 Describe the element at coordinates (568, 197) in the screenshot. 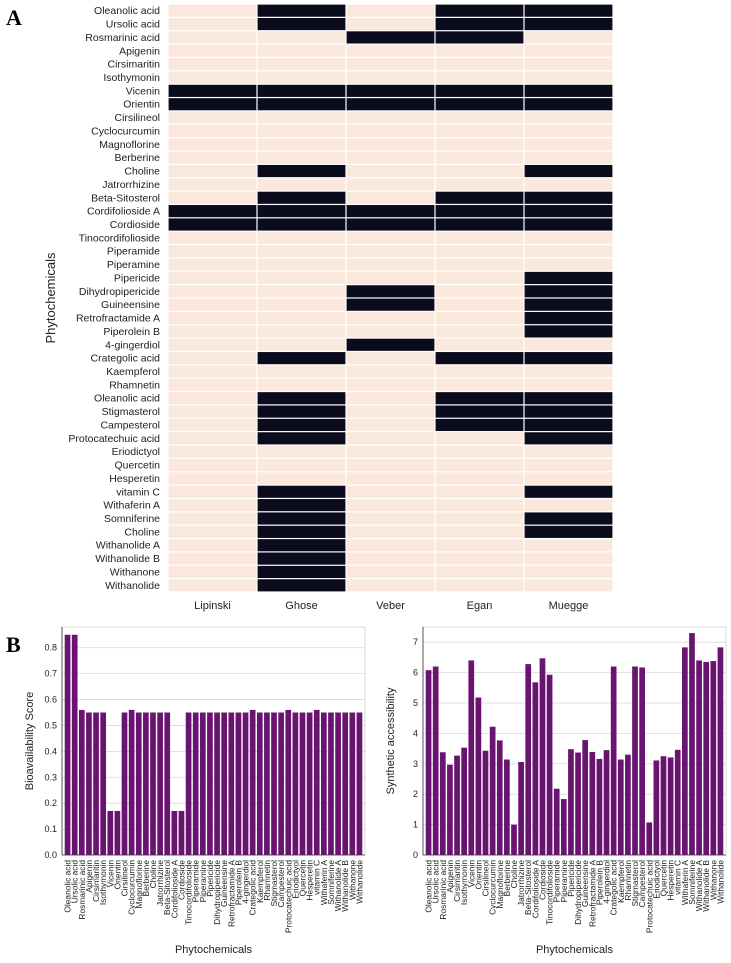

I see `heatmap-cell-beta-sitosterol-muegge` at that location.